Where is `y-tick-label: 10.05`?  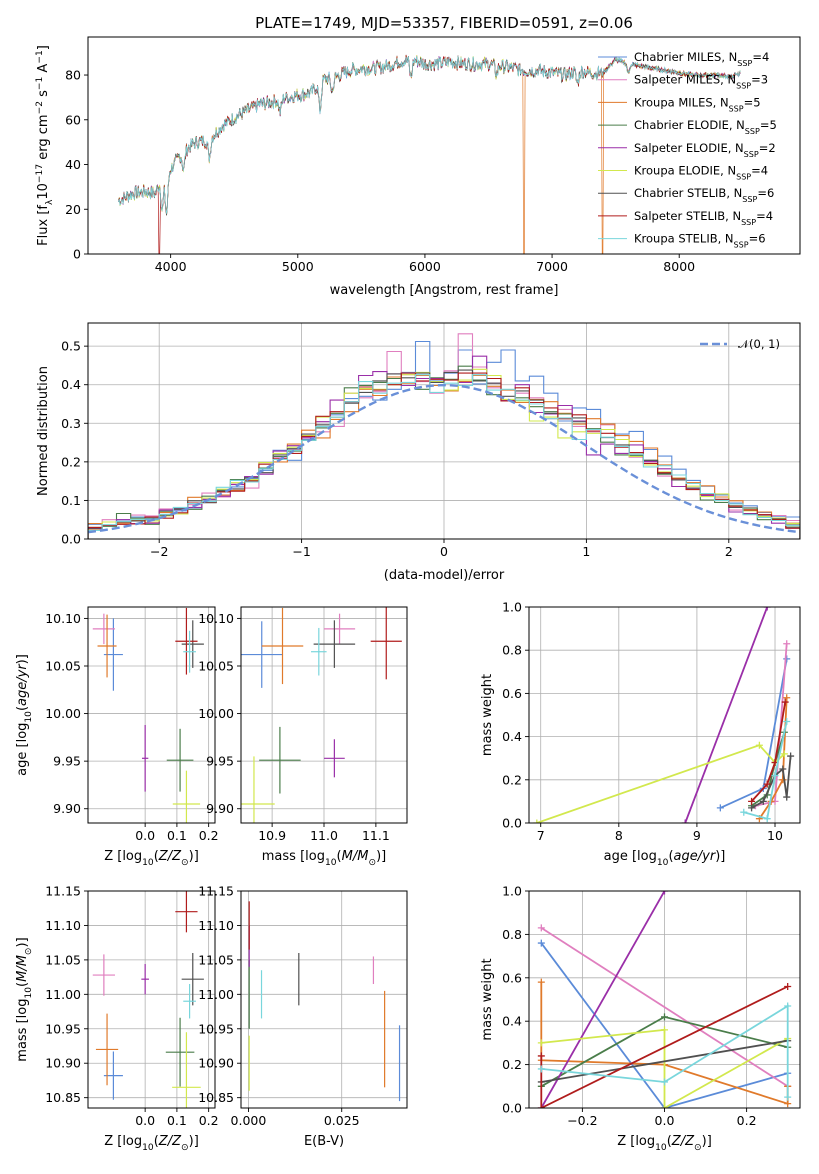 y-tick-label: 10.05 is located at coordinates (216, 665).